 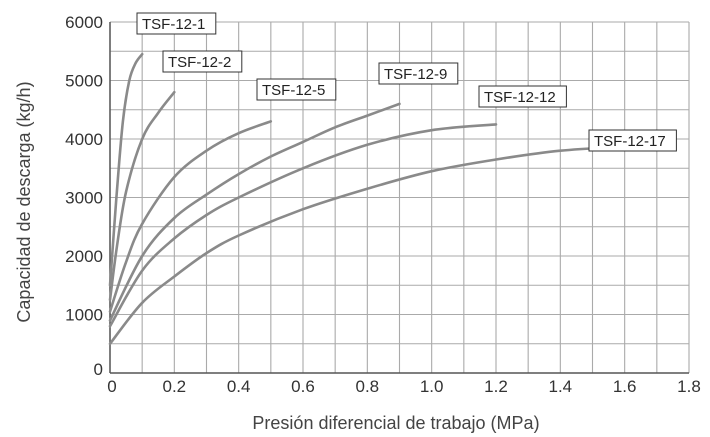 I want to click on x-tick-label: 0, so click(x=111, y=386).